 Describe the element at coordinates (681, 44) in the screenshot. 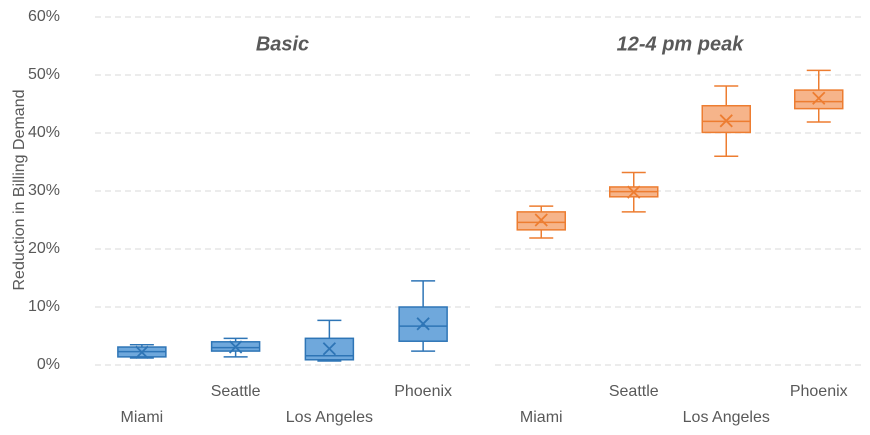

I see `panel-title: 12-4 pm peak` at that location.